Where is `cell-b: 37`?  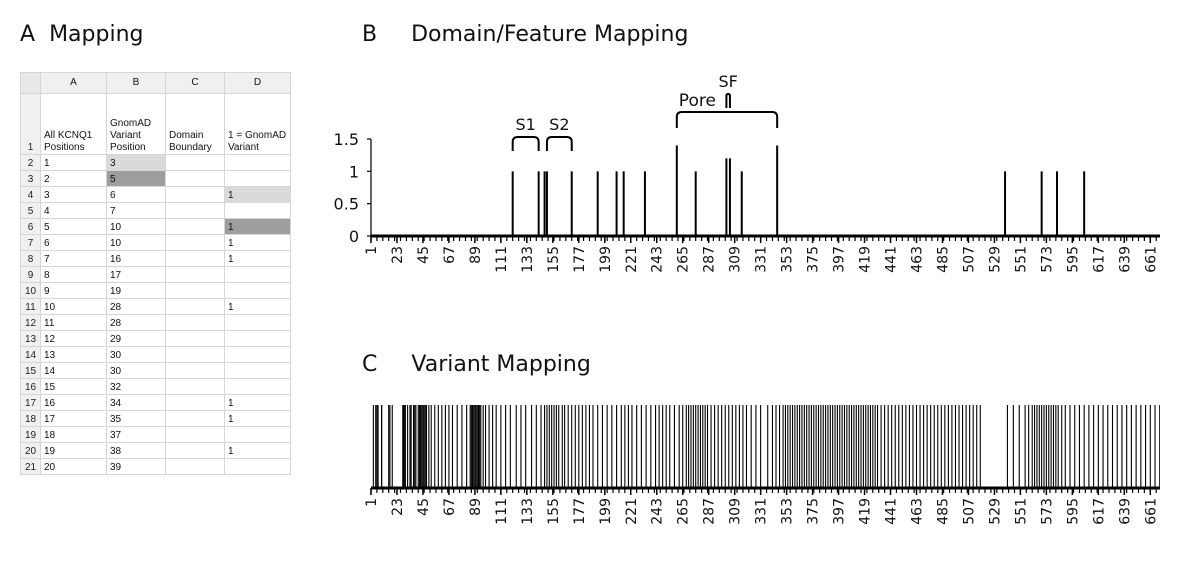 cell-b: 37 is located at coordinates (136, 434).